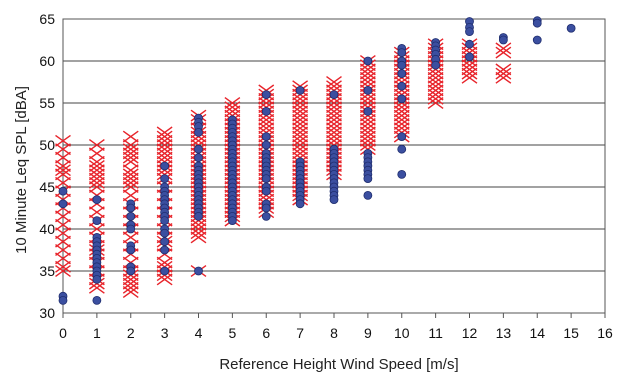 The image size is (618, 372). What do you see at coordinates (199, 333) in the screenshot?
I see `x-tick-label: 4` at bounding box center [199, 333].